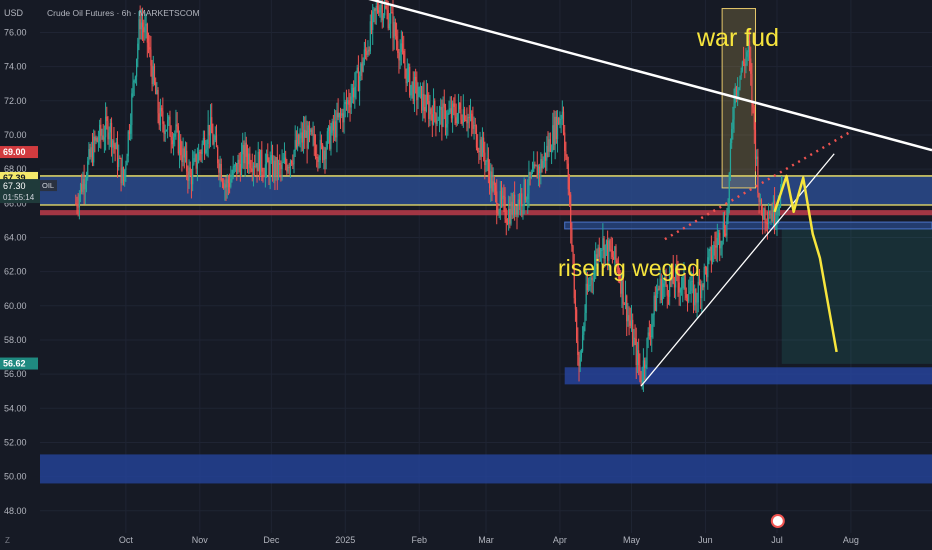  Describe the element at coordinates (14, 178) in the screenshot. I see `level-blue-badge: 67.39` at that location.